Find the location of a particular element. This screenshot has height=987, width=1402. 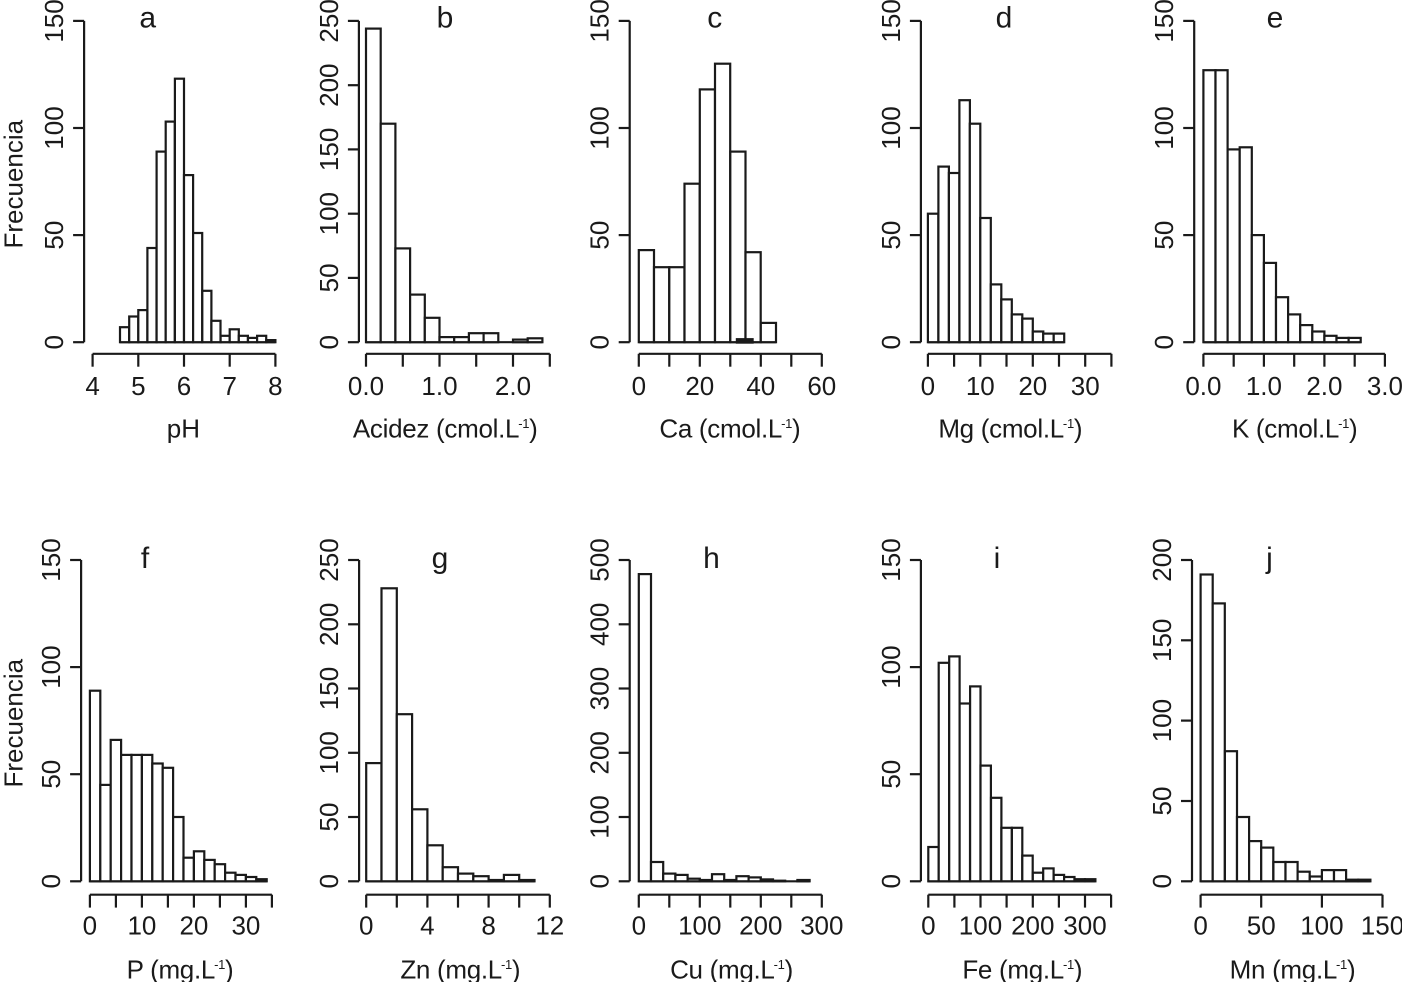

svg-text: Mn (mg.L-1) is located at coordinates (1293, 969).